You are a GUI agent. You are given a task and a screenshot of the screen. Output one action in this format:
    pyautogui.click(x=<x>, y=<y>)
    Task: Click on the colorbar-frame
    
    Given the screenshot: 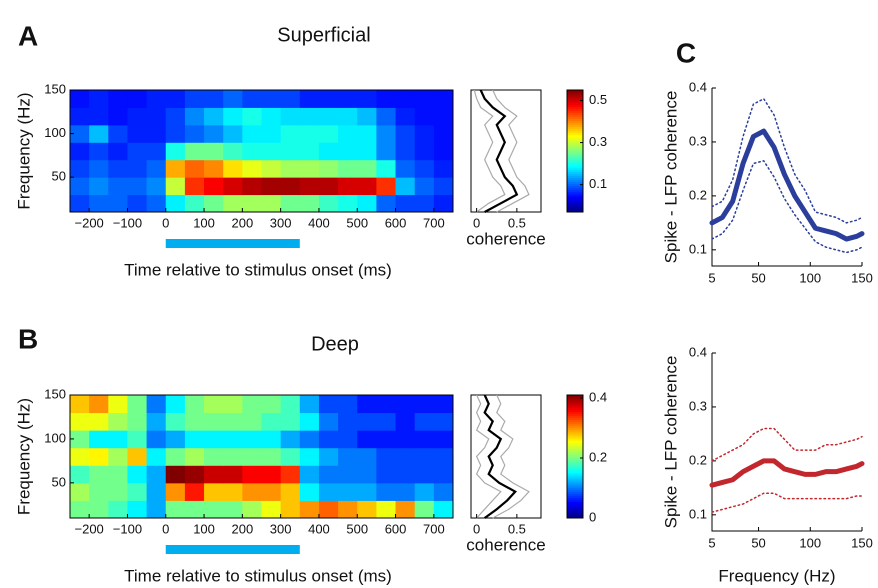 What is the action you would take?
    pyautogui.click(x=575, y=151)
    